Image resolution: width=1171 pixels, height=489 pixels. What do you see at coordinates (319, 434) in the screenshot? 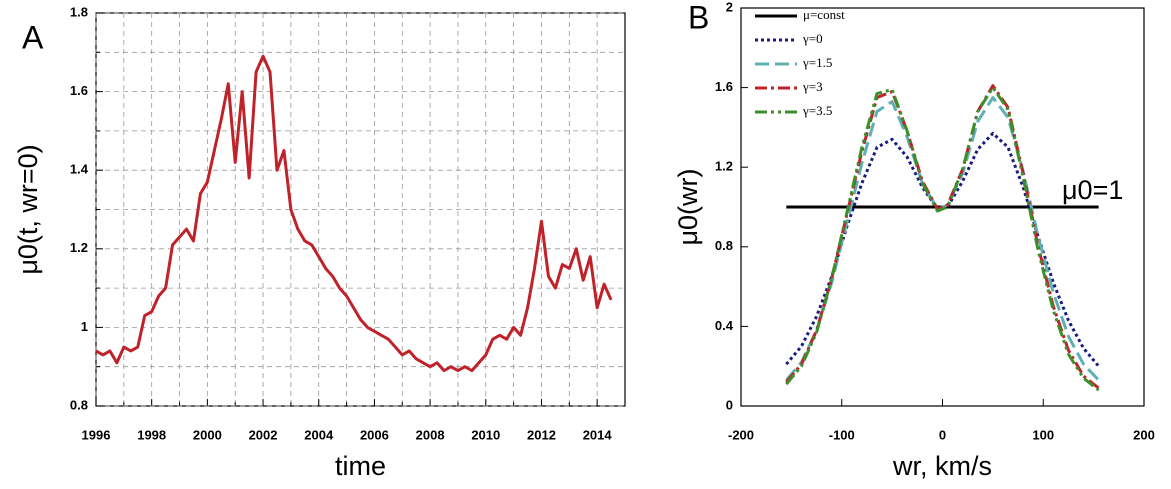
I see `x-tick-label: 2004` at bounding box center [319, 434].